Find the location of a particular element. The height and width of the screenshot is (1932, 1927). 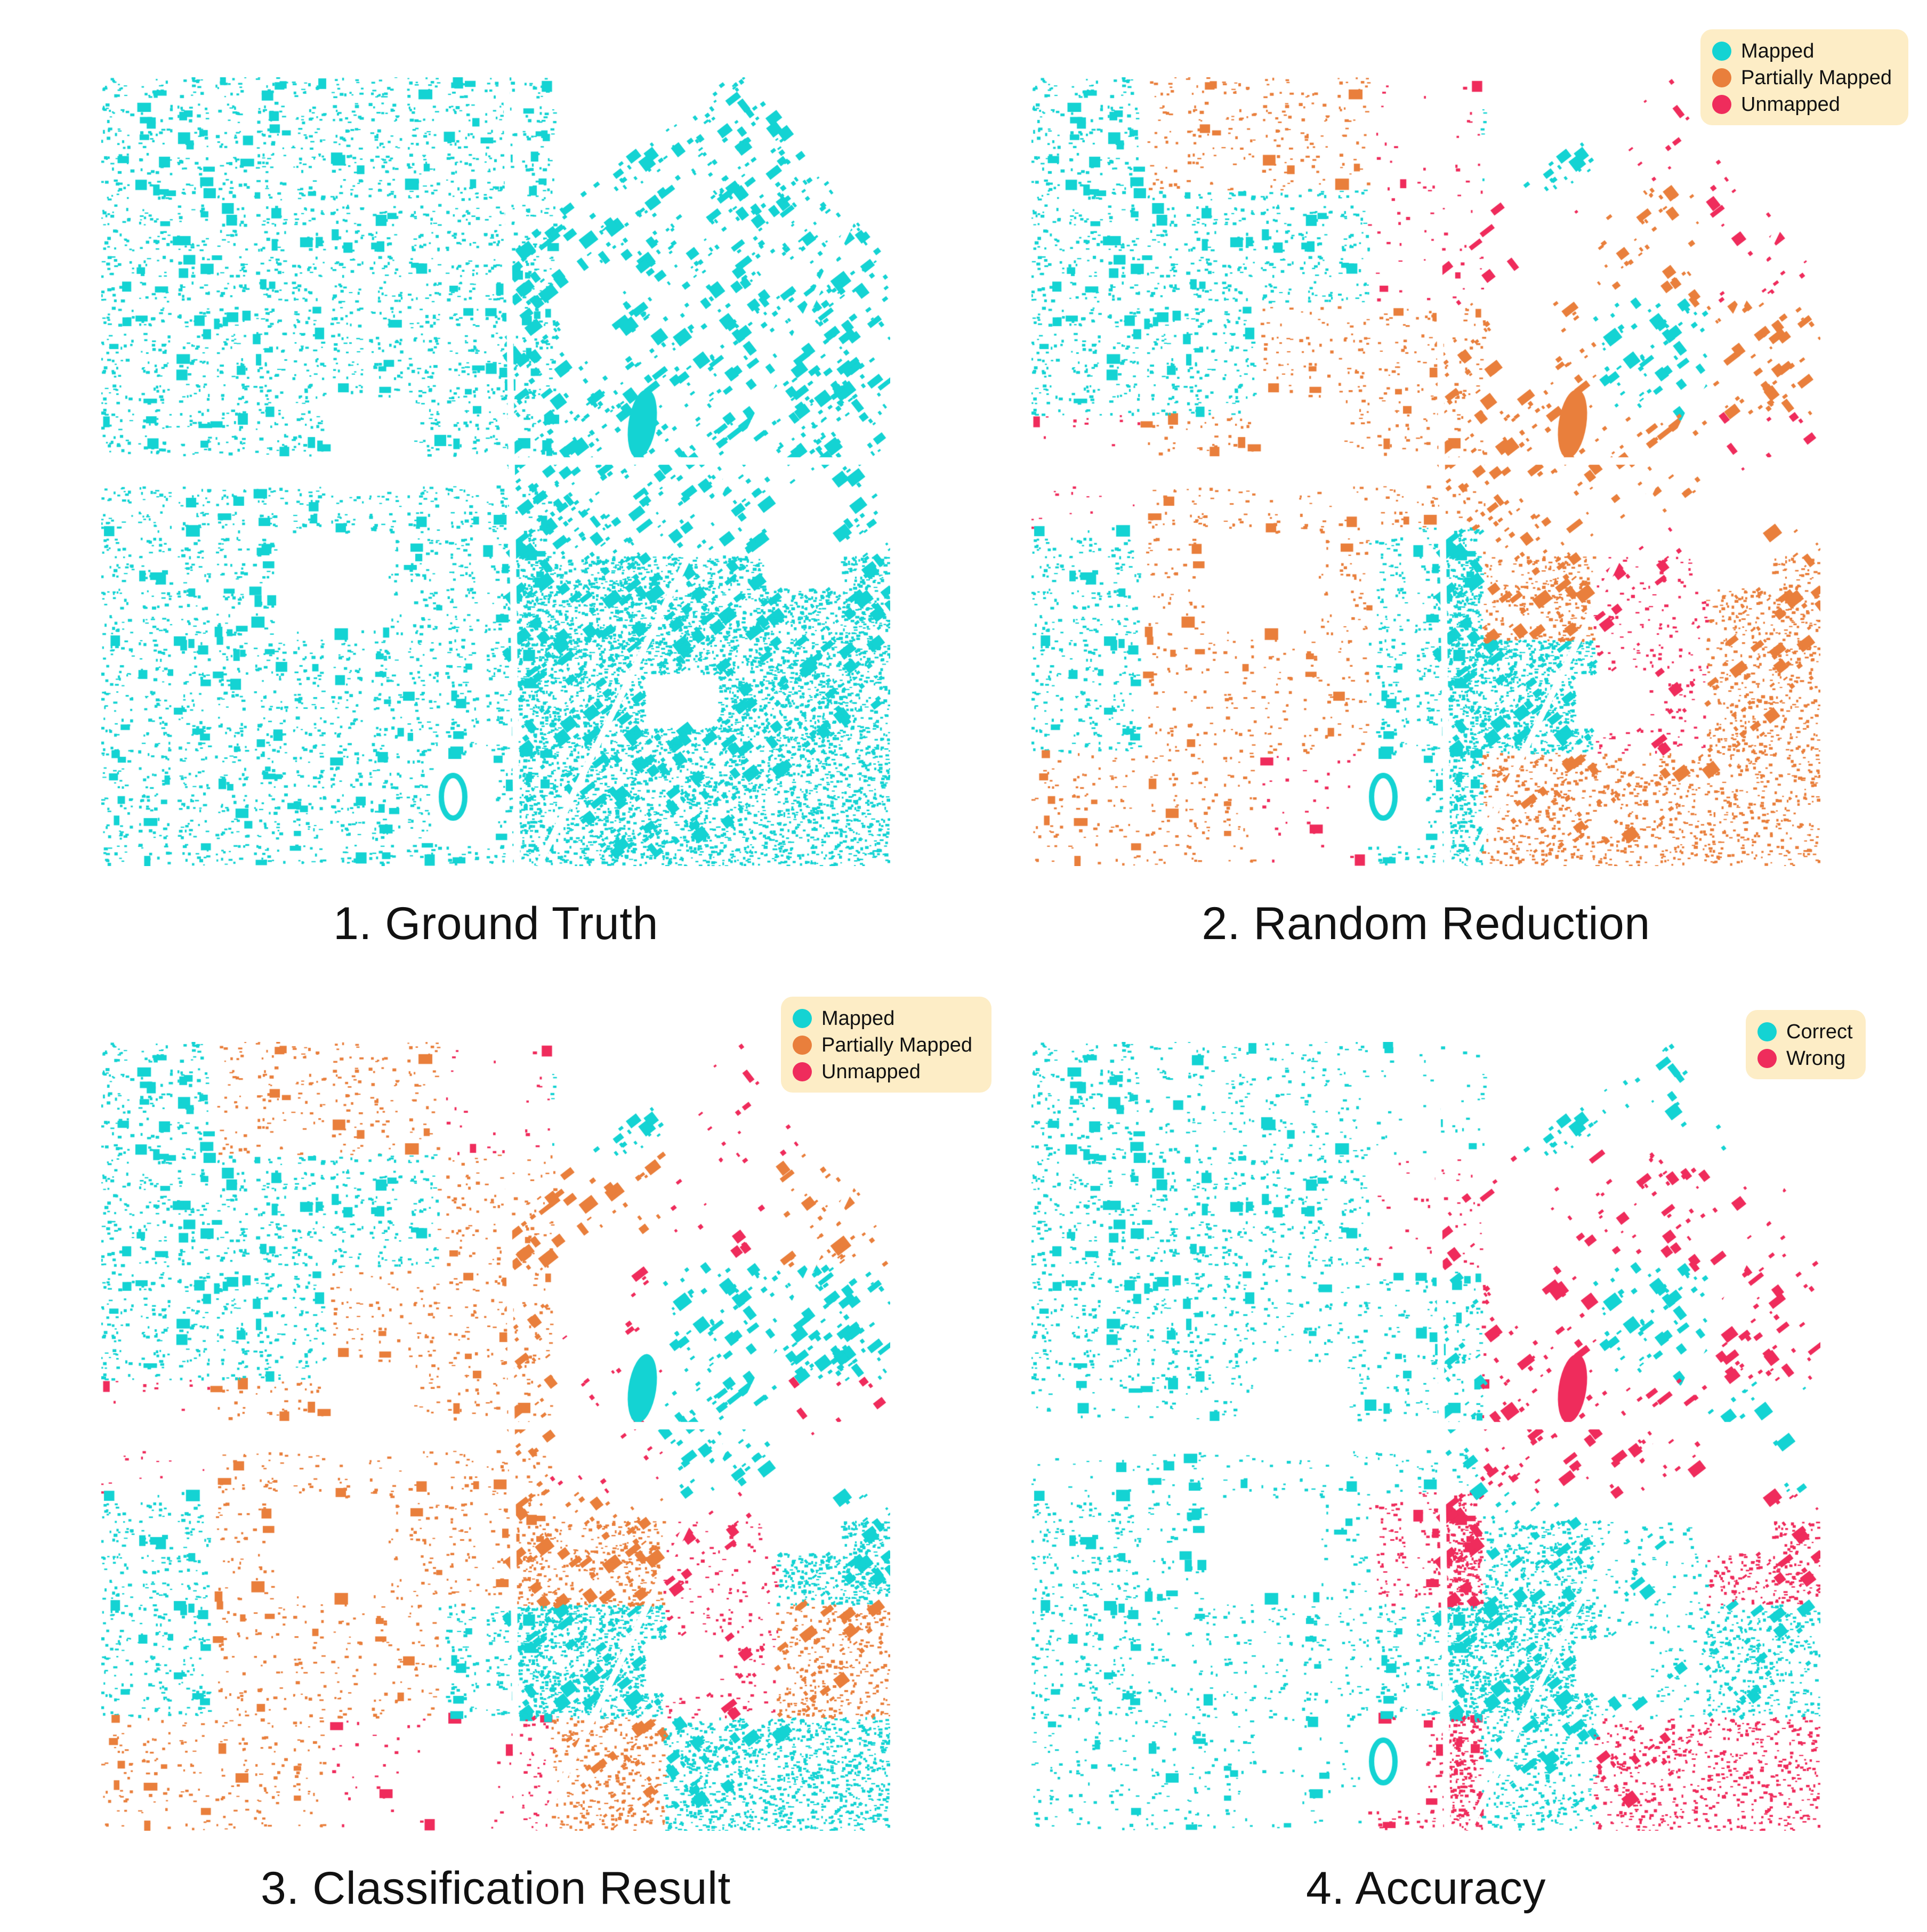

legend-classification-result: Mapped Partially Mapped Unmapped is located at coordinates (886, 1045).